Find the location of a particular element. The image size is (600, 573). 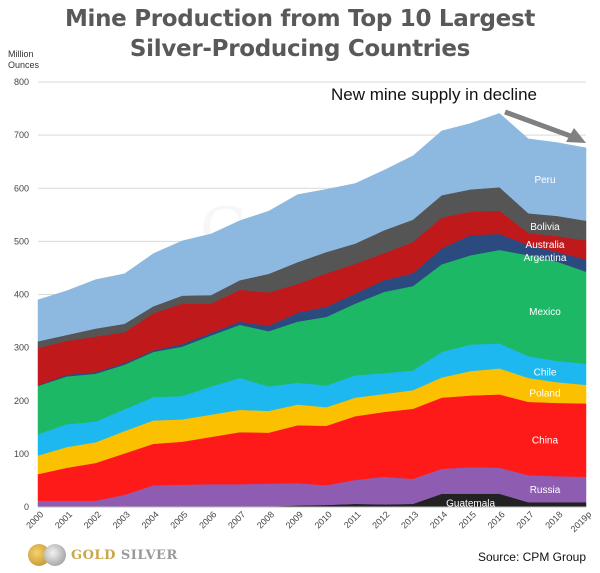

y-tick-label: 700 is located at coordinates (21, 135).